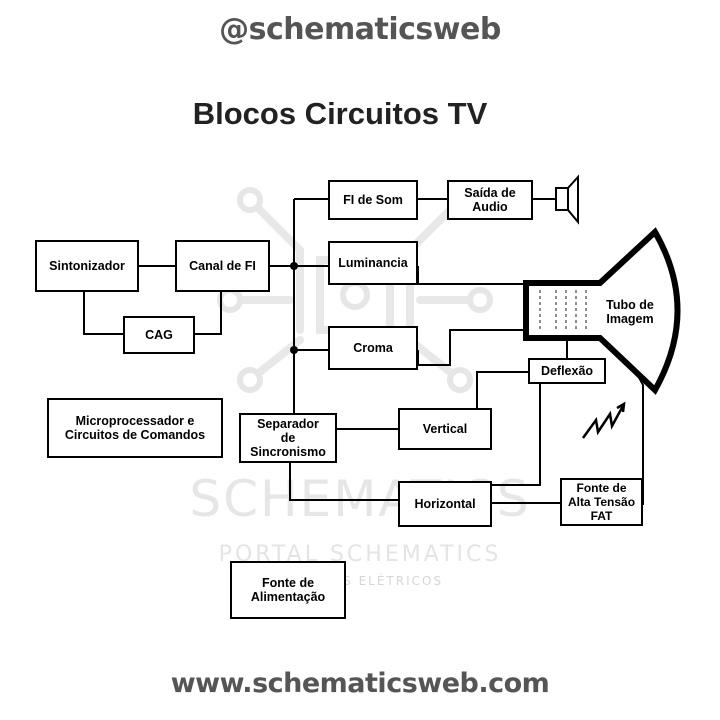 The image size is (720, 720). I want to click on luminancia-label: Luminancia, so click(373, 263).